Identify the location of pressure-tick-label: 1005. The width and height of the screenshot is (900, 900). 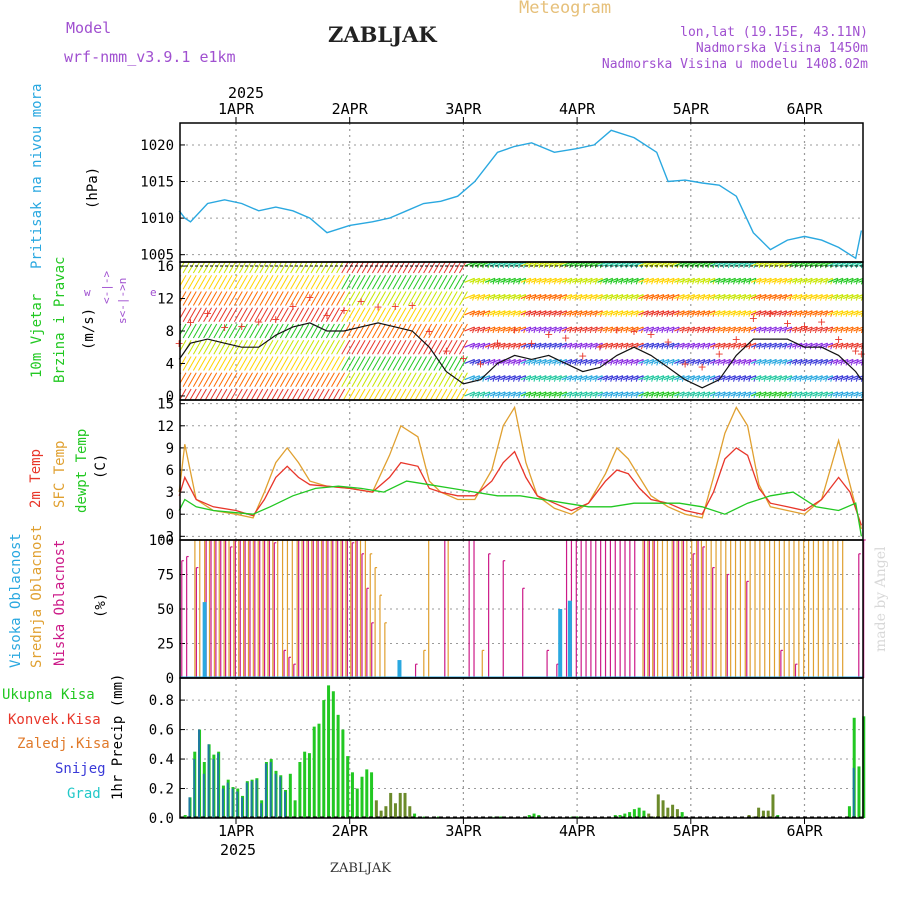
(157, 256).